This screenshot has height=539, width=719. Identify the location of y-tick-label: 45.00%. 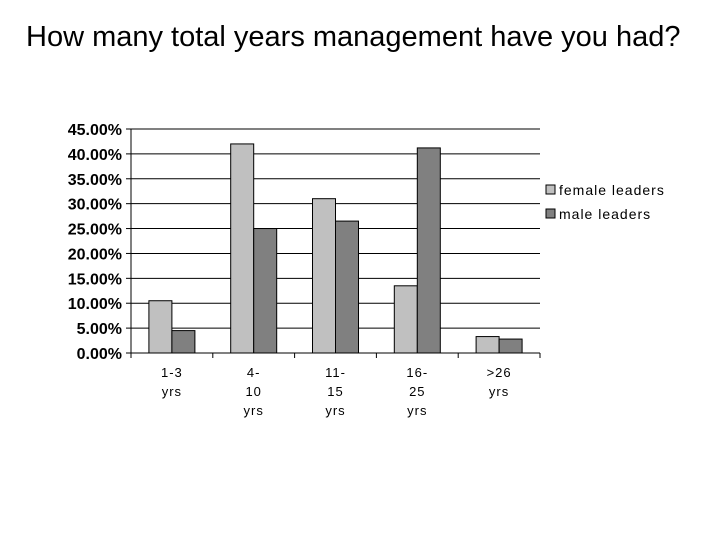
(95, 130).